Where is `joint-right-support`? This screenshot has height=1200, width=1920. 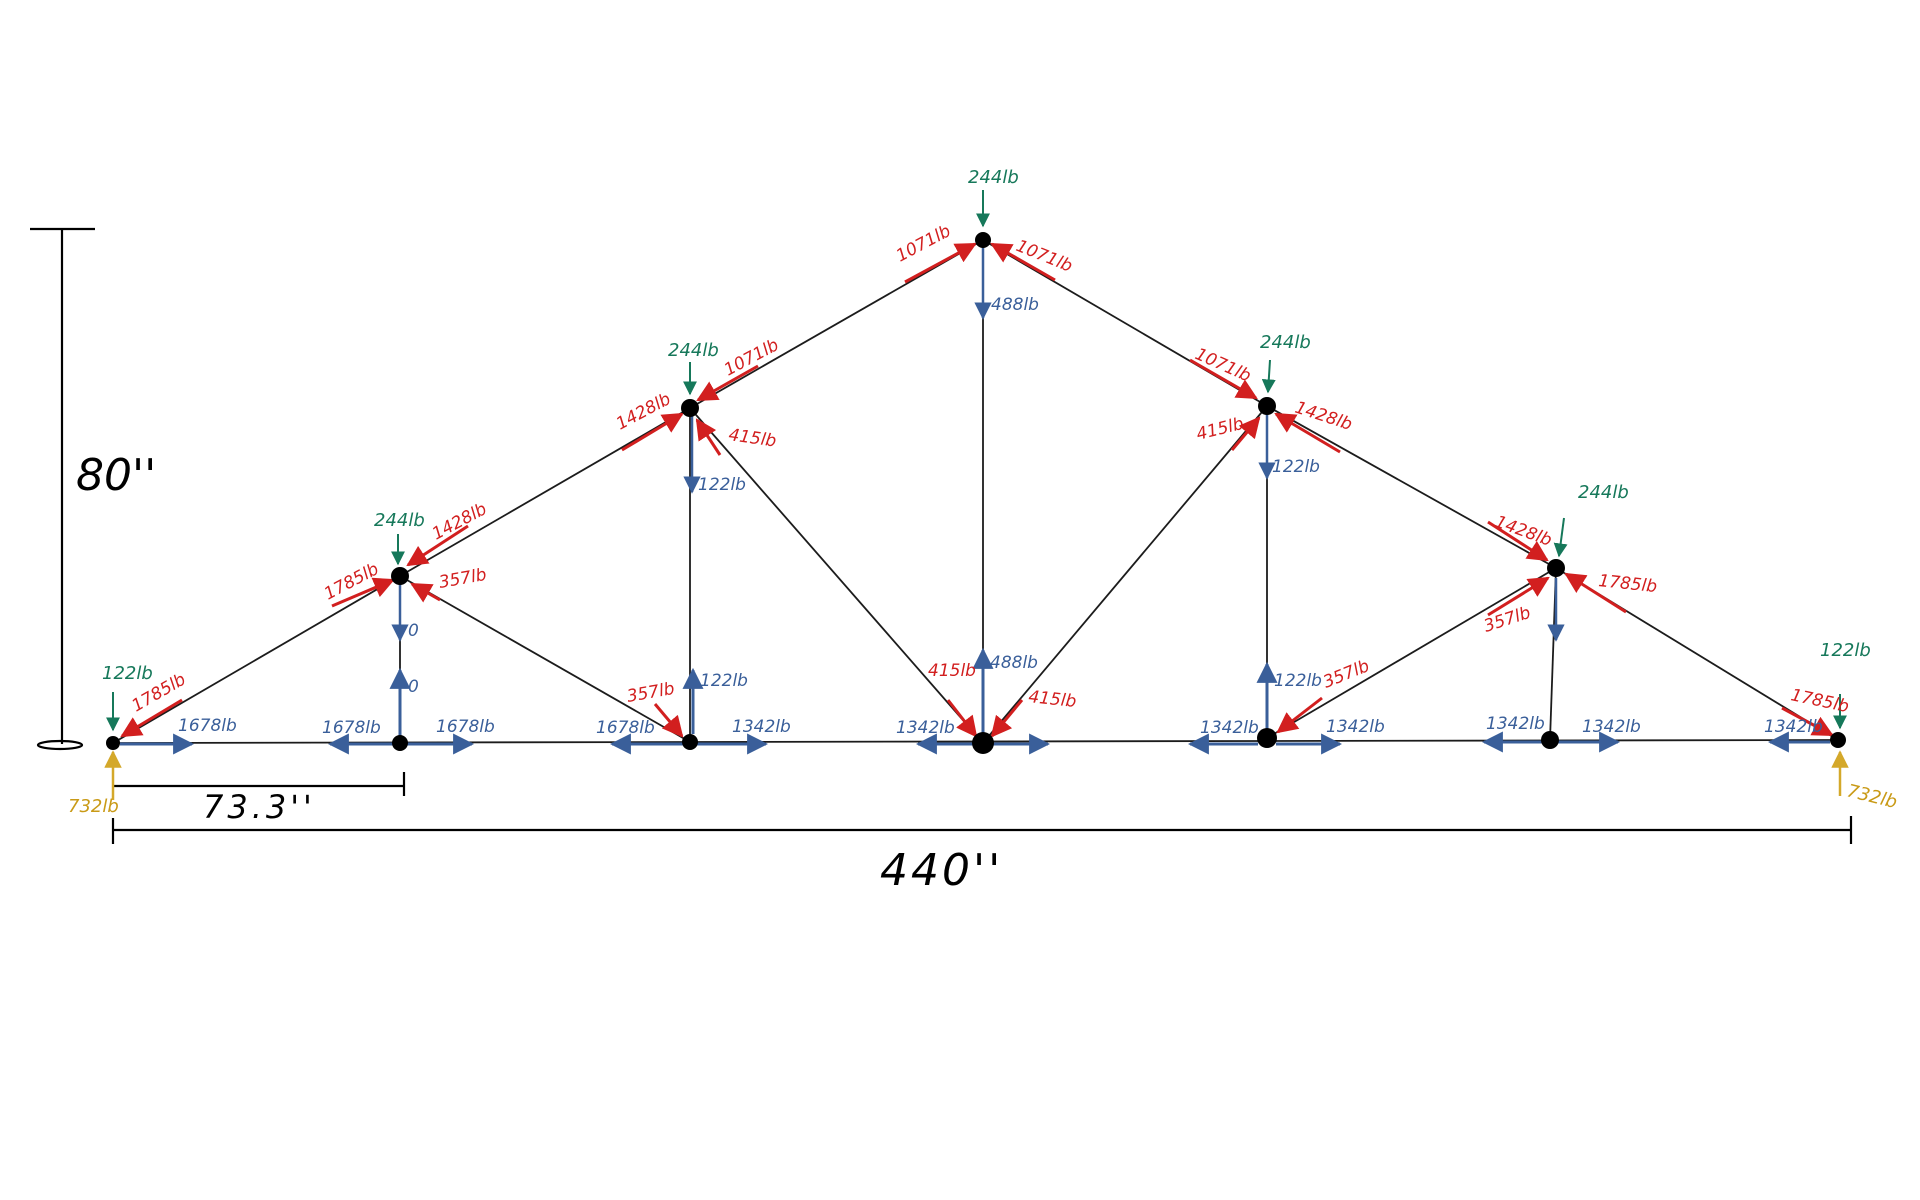
joint-right-support is located at coordinates (1838, 740).